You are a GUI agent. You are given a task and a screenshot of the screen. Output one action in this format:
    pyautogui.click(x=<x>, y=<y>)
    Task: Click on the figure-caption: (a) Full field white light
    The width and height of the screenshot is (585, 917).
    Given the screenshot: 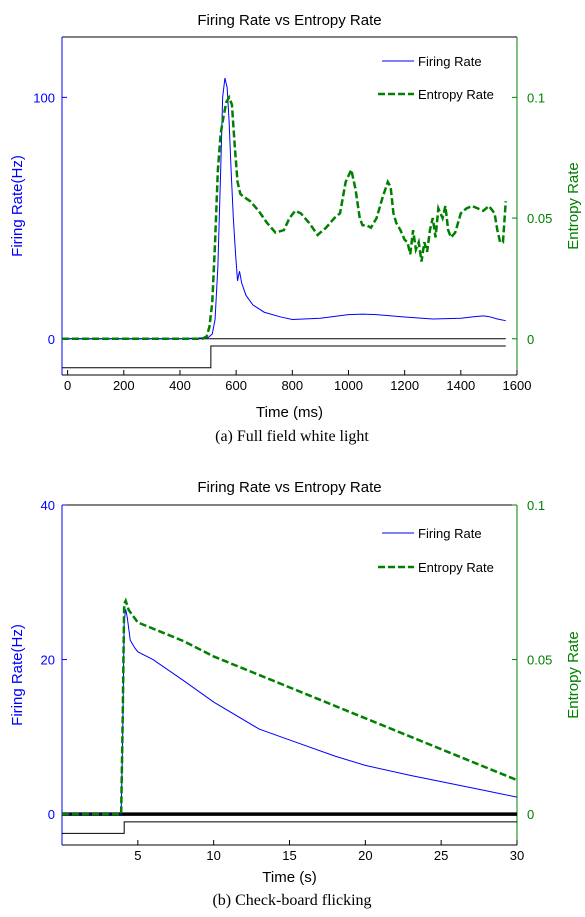 What is the action you would take?
    pyautogui.click(x=292, y=436)
    